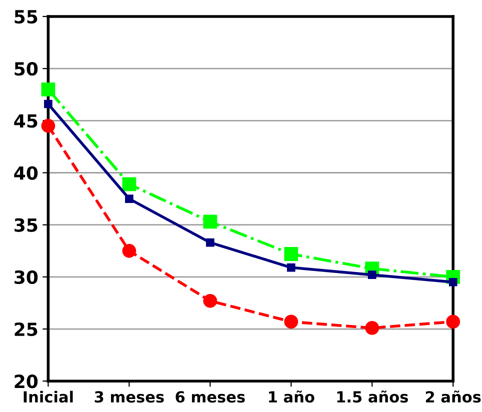 The height and width of the screenshot is (412, 482). I want to click on x-tick-label: 6 meses, so click(210, 397).